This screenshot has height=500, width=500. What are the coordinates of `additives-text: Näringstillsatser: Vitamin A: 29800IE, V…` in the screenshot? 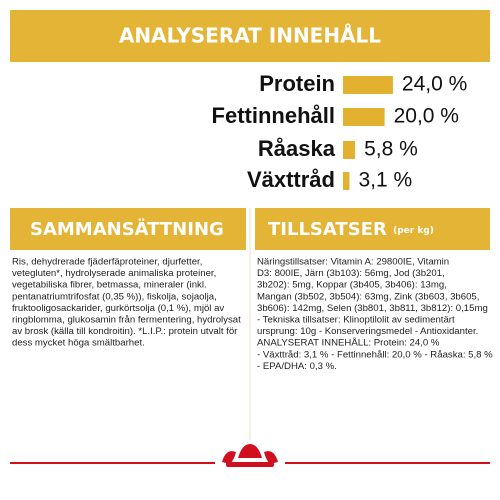 It's located at (353, 262).